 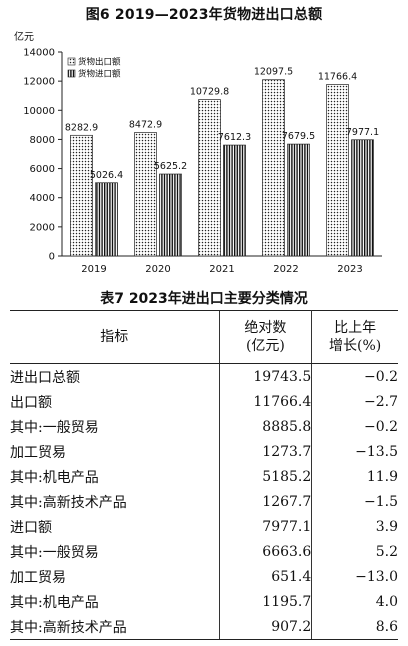 I want to click on row-change: −2.7, so click(x=381, y=401).